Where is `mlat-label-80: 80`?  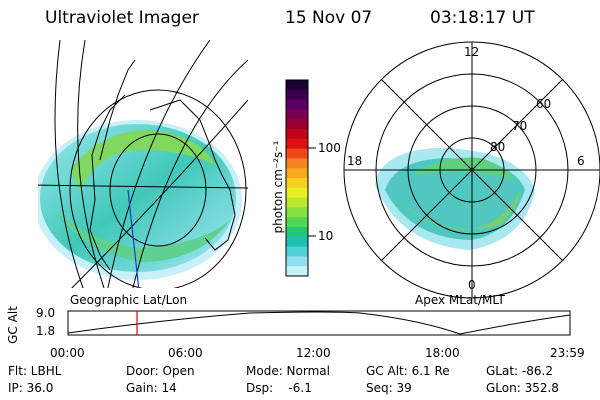 mlat-label-80: 80 is located at coordinates (498, 147).